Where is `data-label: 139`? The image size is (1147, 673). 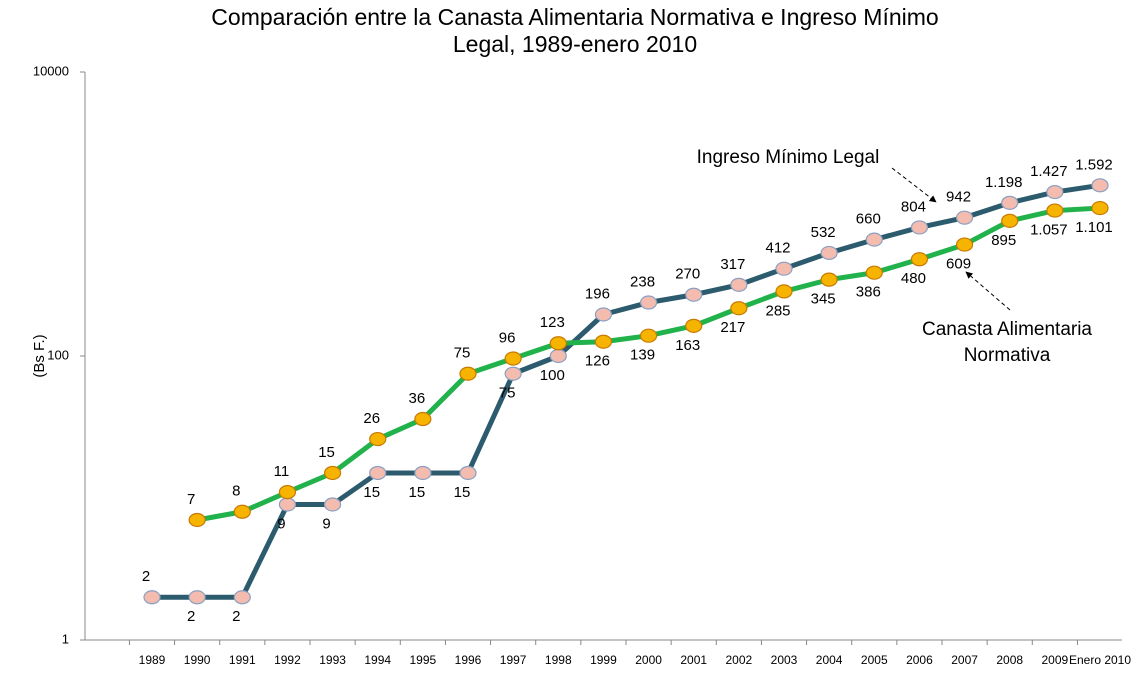
data-label: 139 is located at coordinates (642, 355).